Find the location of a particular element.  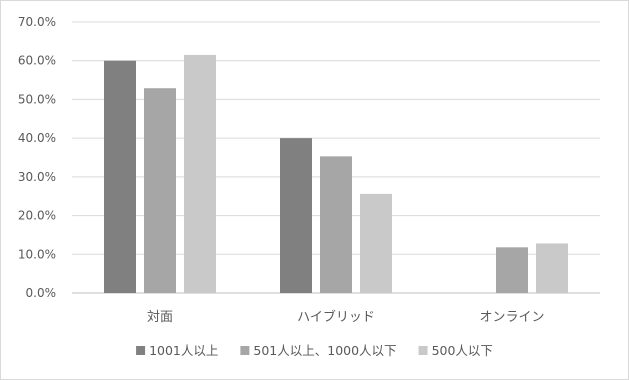

legend-label: 1001人以上 is located at coordinates (183, 350).